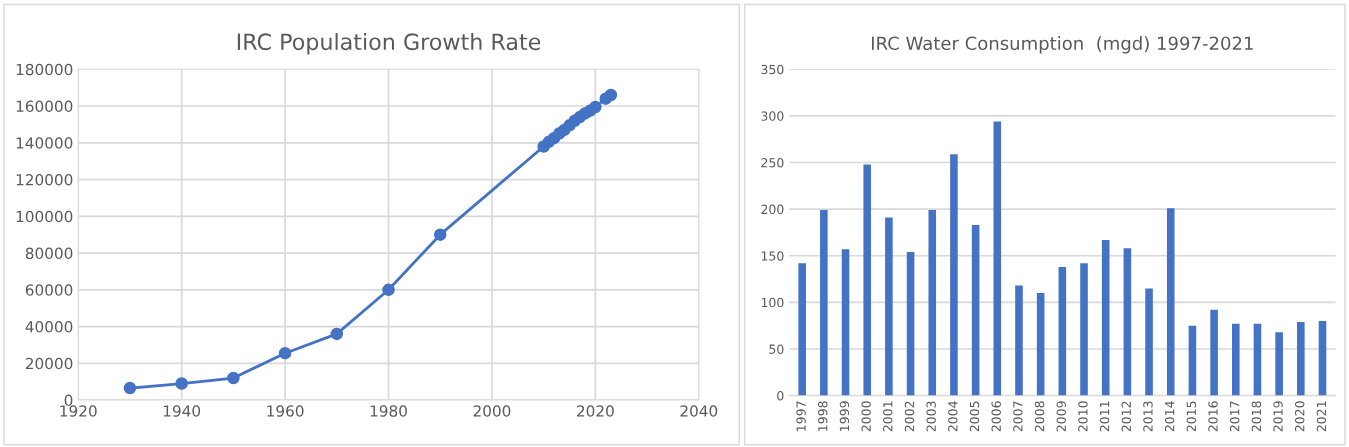 The width and height of the screenshot is (1349, 447). I want to click on x-tick-label: 1998, so click(823, 416).